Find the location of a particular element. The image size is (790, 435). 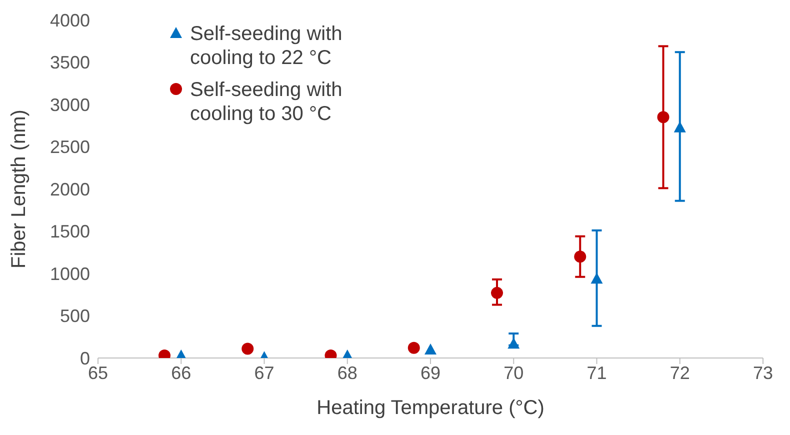

y-tick-label: 3500 is located at coordinates (70, 62).